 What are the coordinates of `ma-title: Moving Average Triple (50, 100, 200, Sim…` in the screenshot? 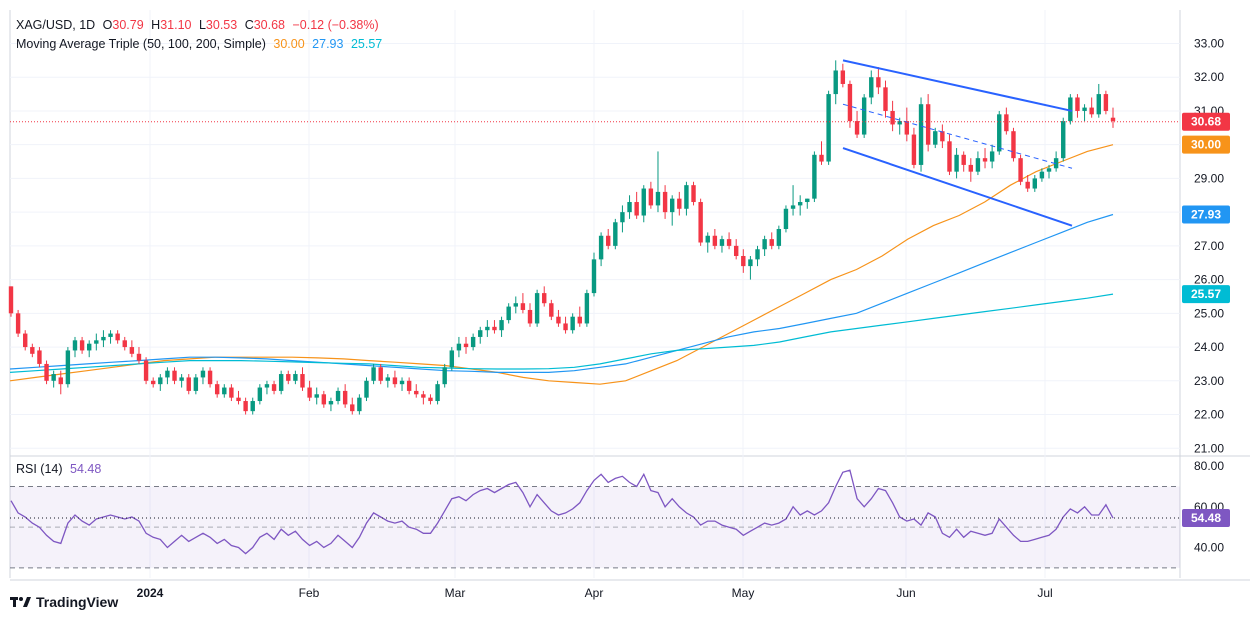 It's located at (141, 44).